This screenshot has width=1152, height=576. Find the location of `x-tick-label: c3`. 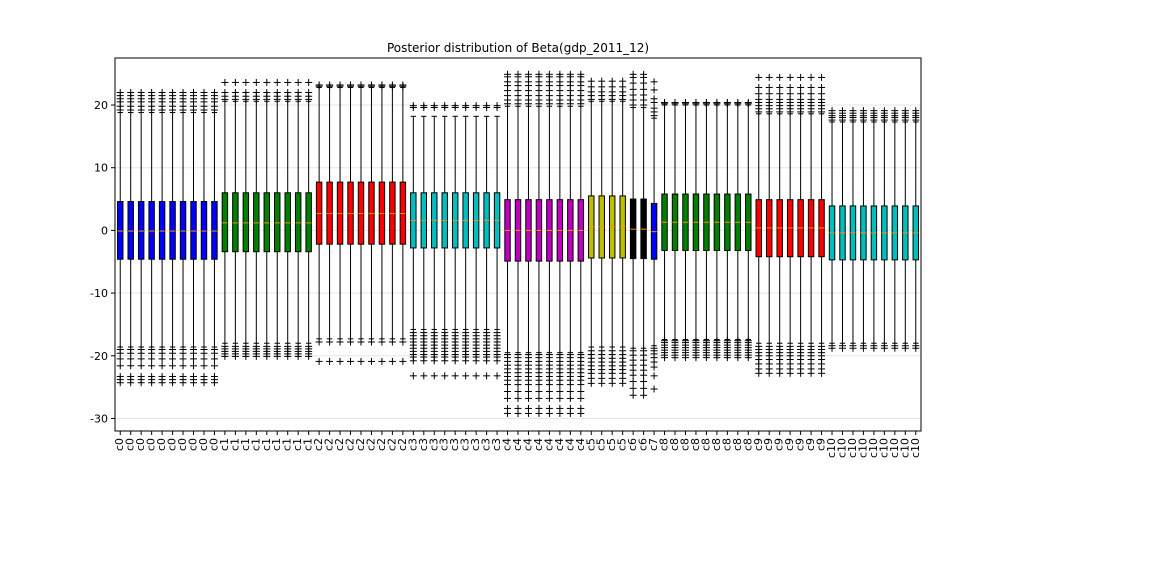

x-tick-label: c3 is located at coordinates (444, 444).